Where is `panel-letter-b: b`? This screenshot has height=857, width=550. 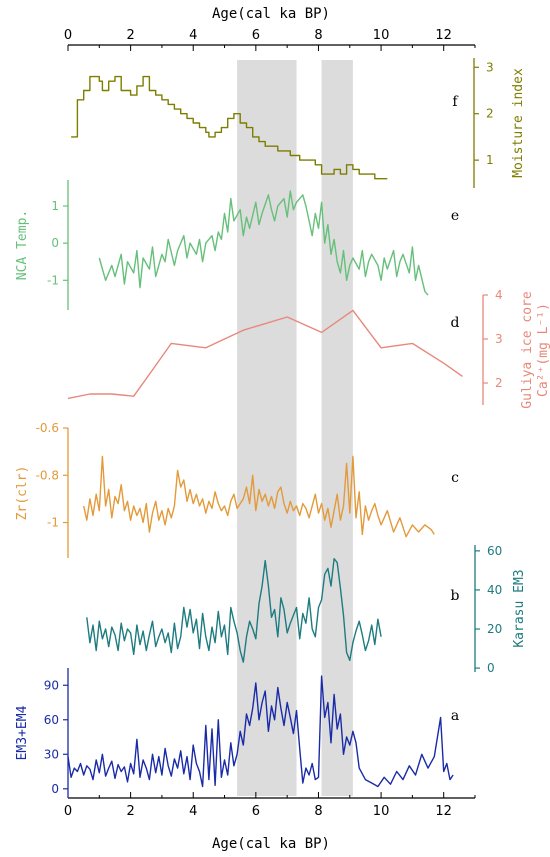
panel-letter-b: b is located at coordinates (455, 596).